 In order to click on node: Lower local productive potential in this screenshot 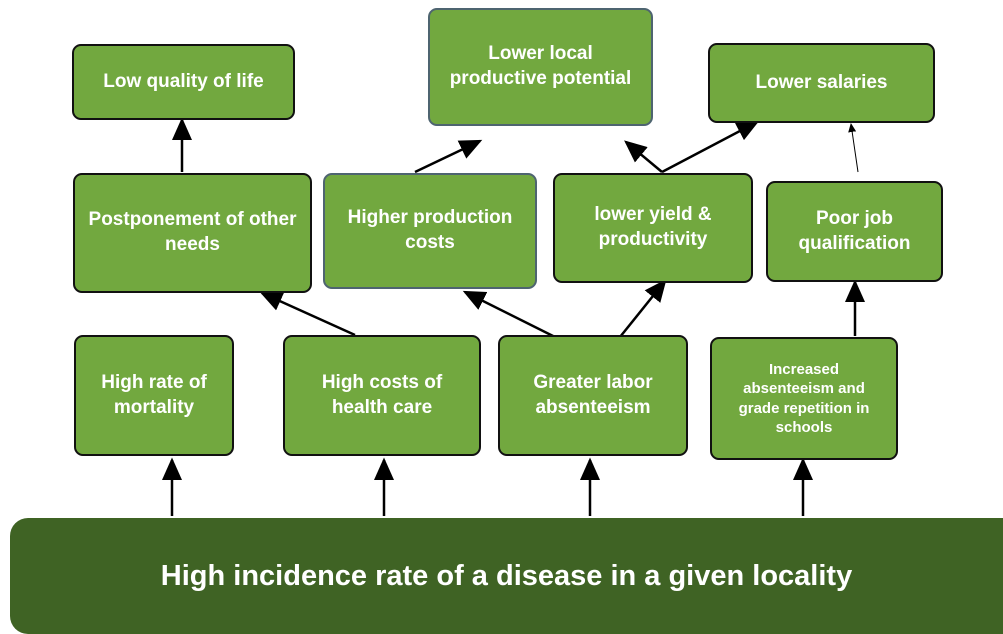, I will do `click(540, 67)`.